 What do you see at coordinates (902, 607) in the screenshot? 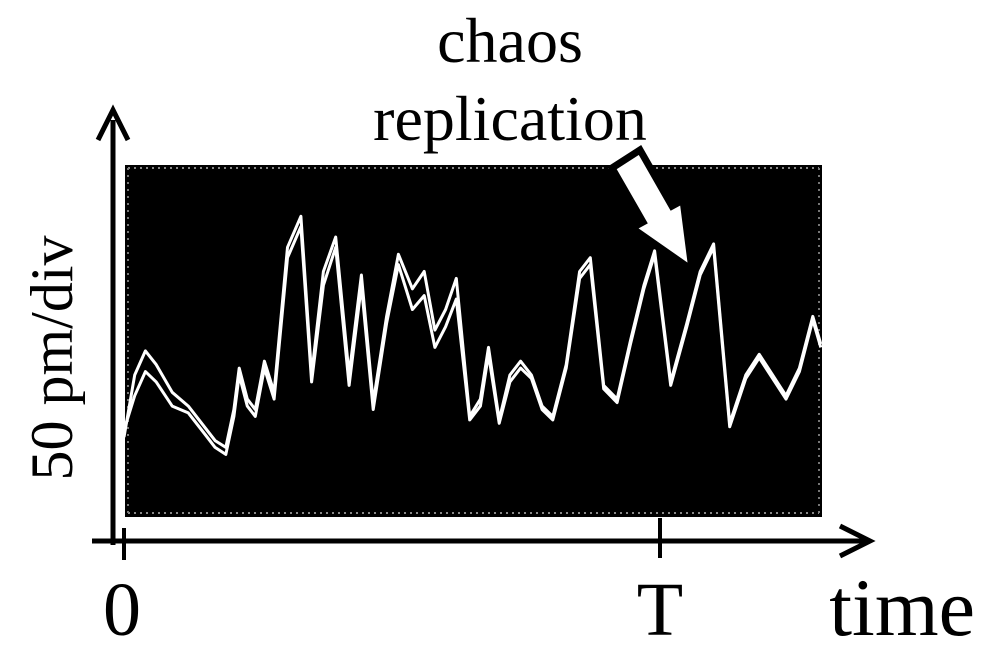
I see `x-axis-label: time` at bounding box center [902, 607].